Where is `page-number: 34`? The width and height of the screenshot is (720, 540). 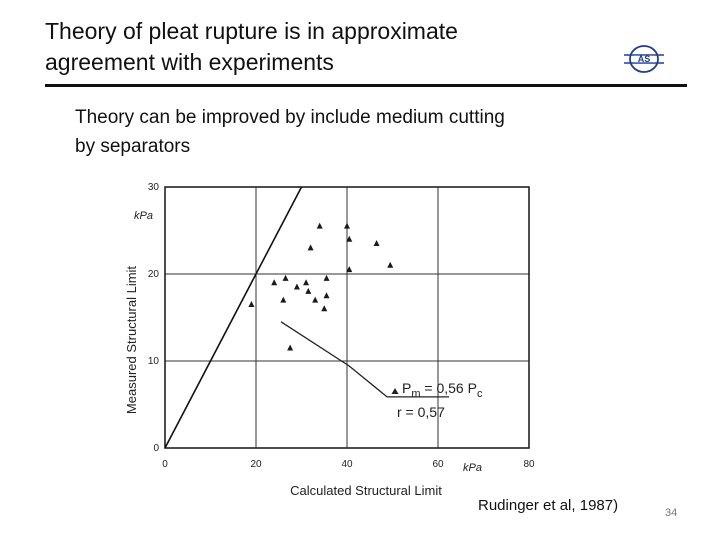 page-number: 34 is located at coordinates (671, 513).